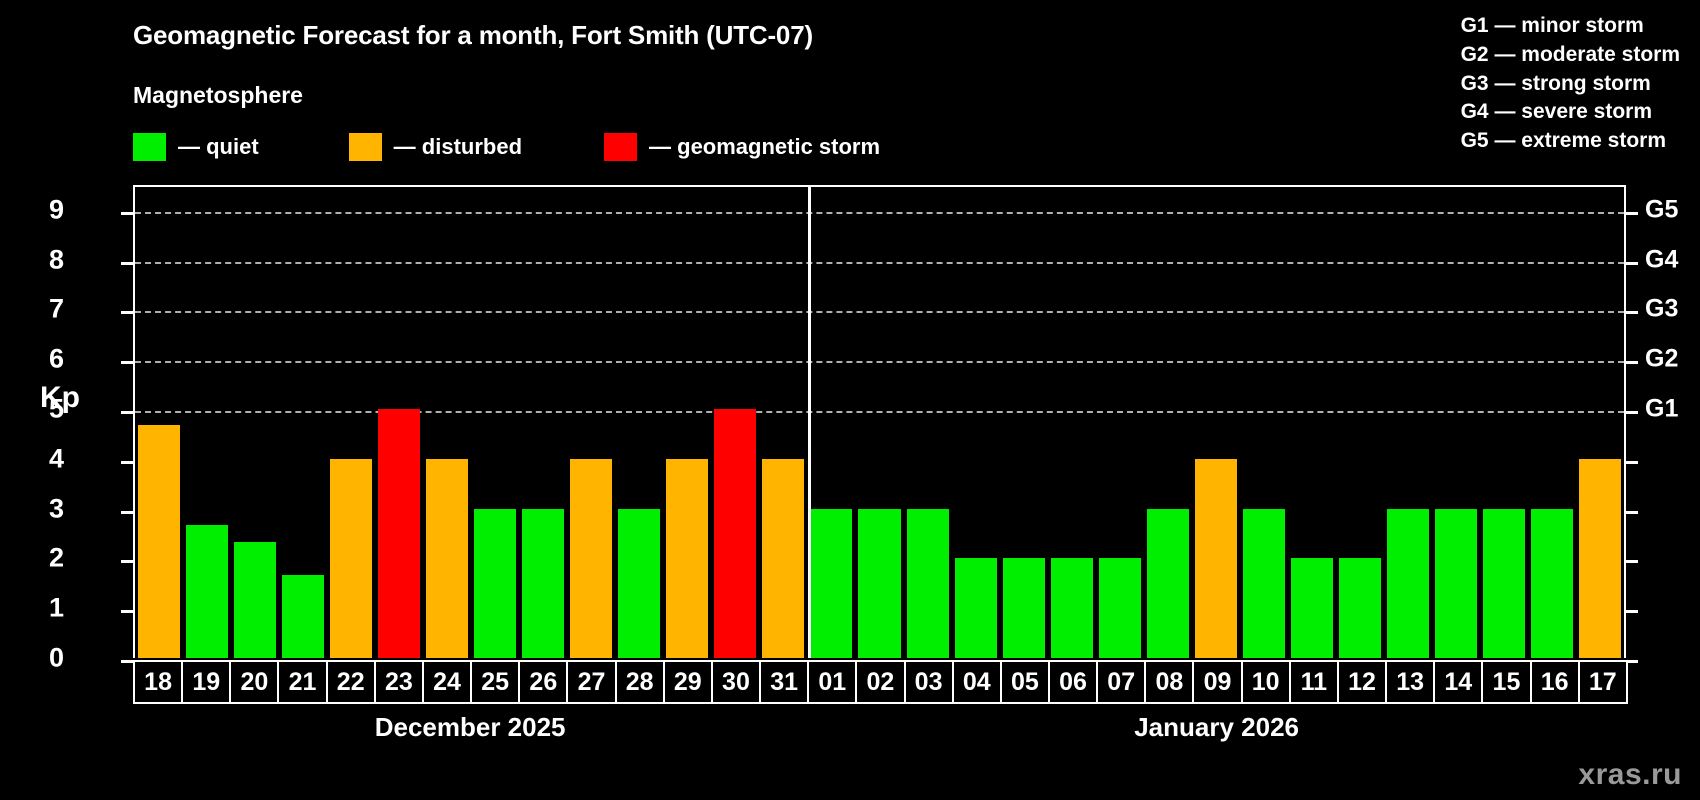 This screenshot has width=1700, height=800. Describe the element at coordinates (928, 682) in the screenshot. I see `date-box-03: 03` at that location.